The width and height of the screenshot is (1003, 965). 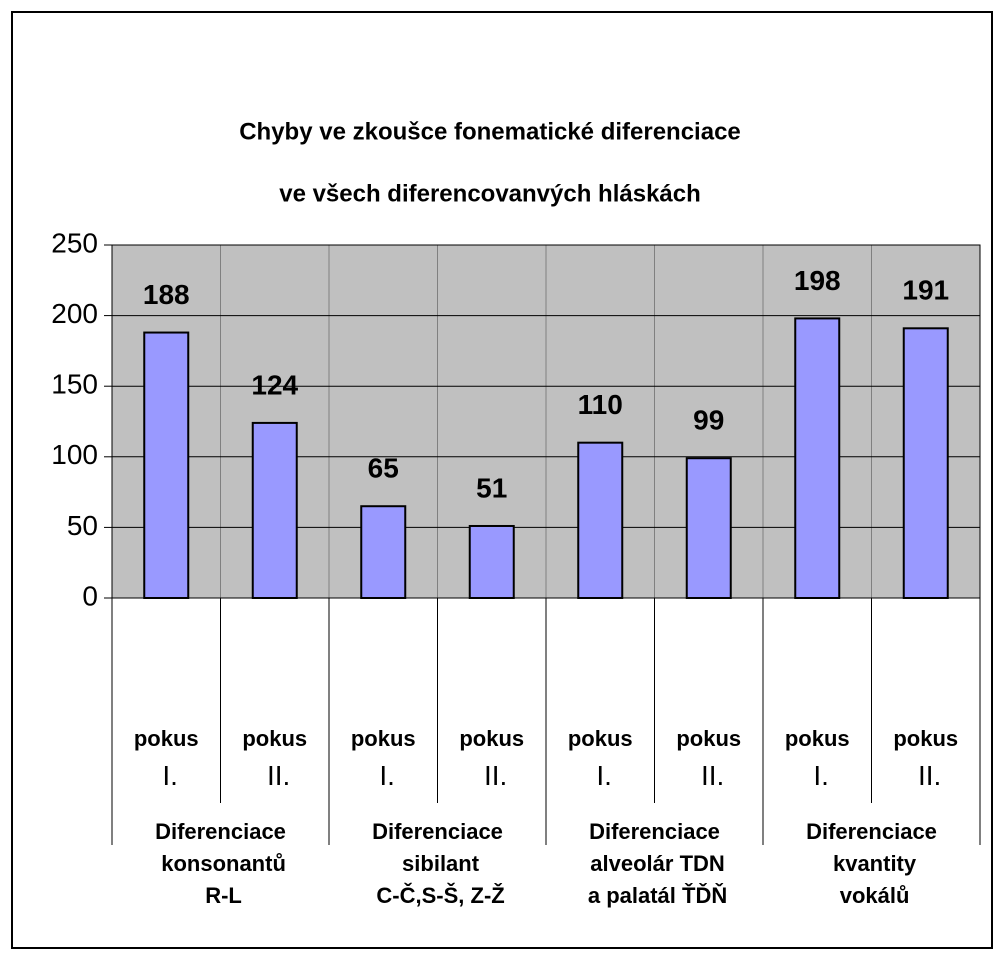 What do you see at coordinates (274, 384) in the screenshot?
I see `data-label: 124` at bounding box center [274, 384].